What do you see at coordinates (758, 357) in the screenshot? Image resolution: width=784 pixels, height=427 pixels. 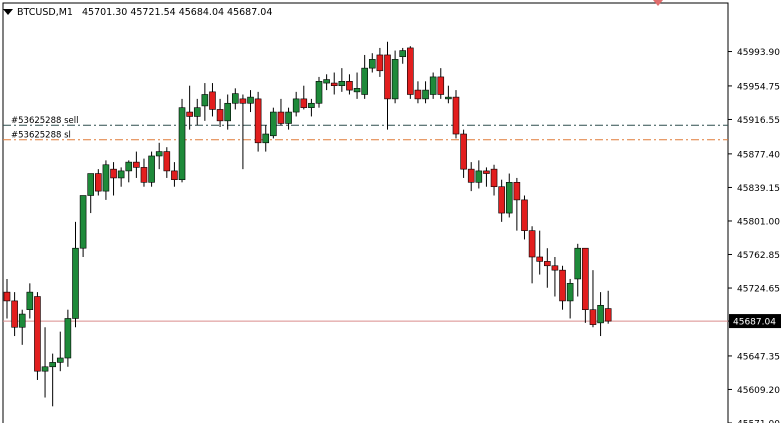 I see `y-tick-label: 45647.35` at bounding box center [758, 357].